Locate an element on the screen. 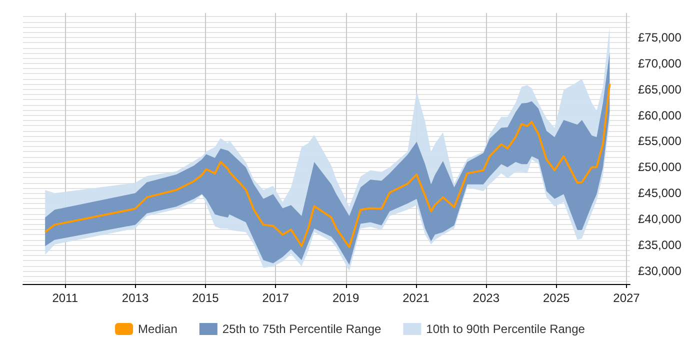 This screenshot has width=700, height=350. x-tick-label: 2021 is located at coordinates (416, 298).